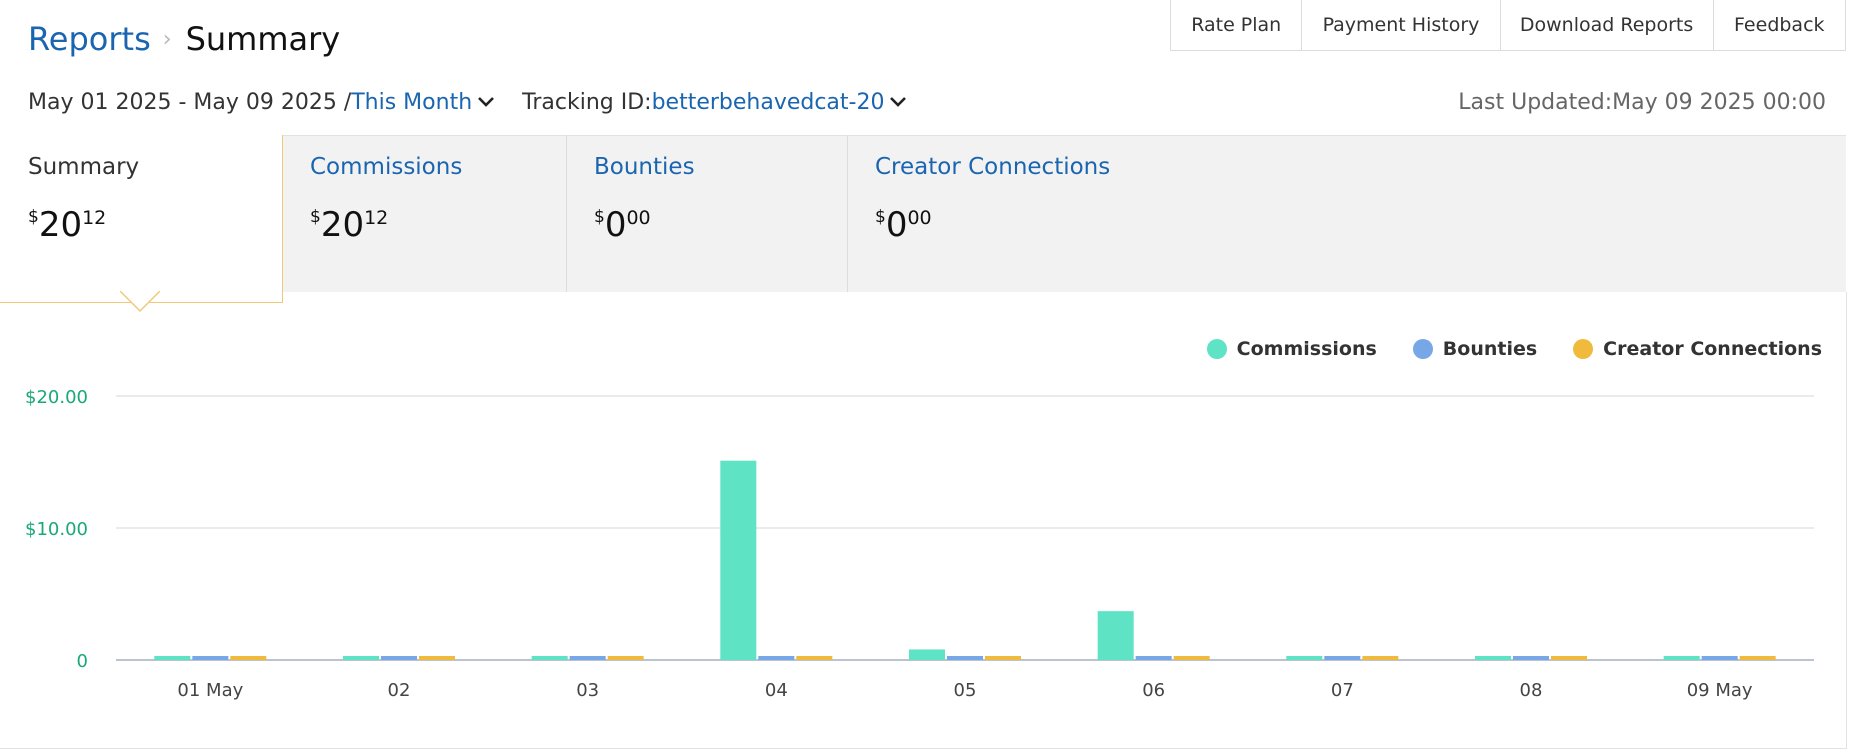 This screenshot has height=753, width=1862. I want to click on tab-creator-connections-label: Creator Connections, so click(993, 167).